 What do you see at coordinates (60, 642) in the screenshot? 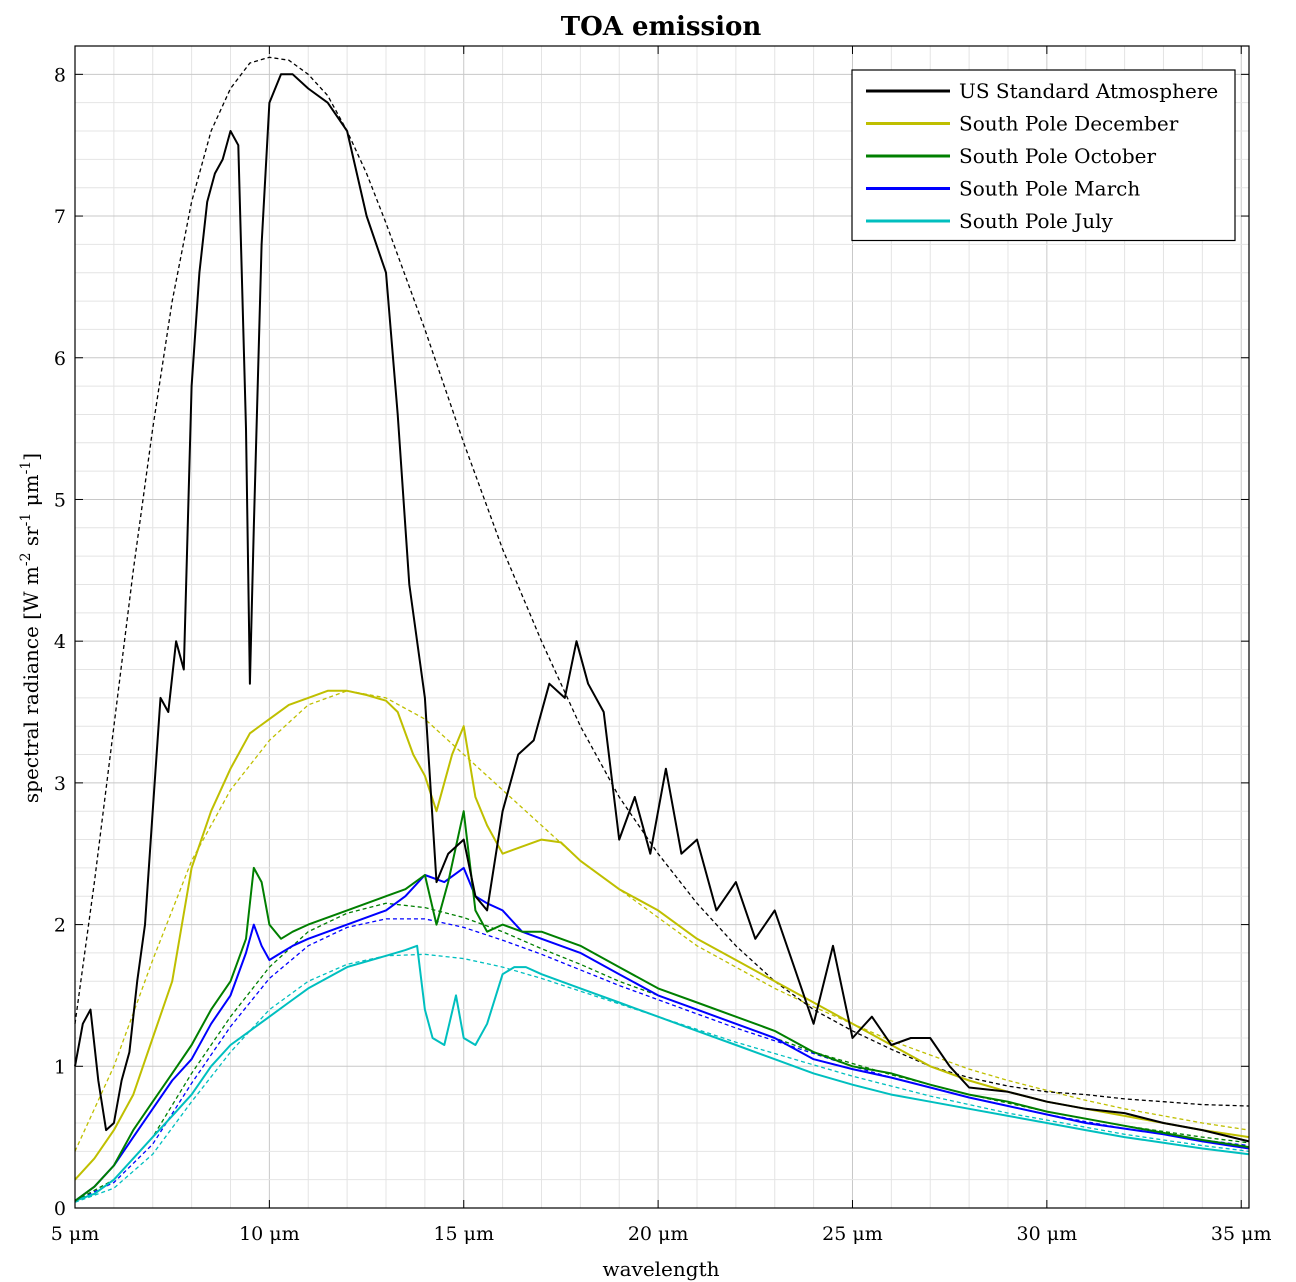
I see `y-tick-label: 4` at bounding box center [60, 642].